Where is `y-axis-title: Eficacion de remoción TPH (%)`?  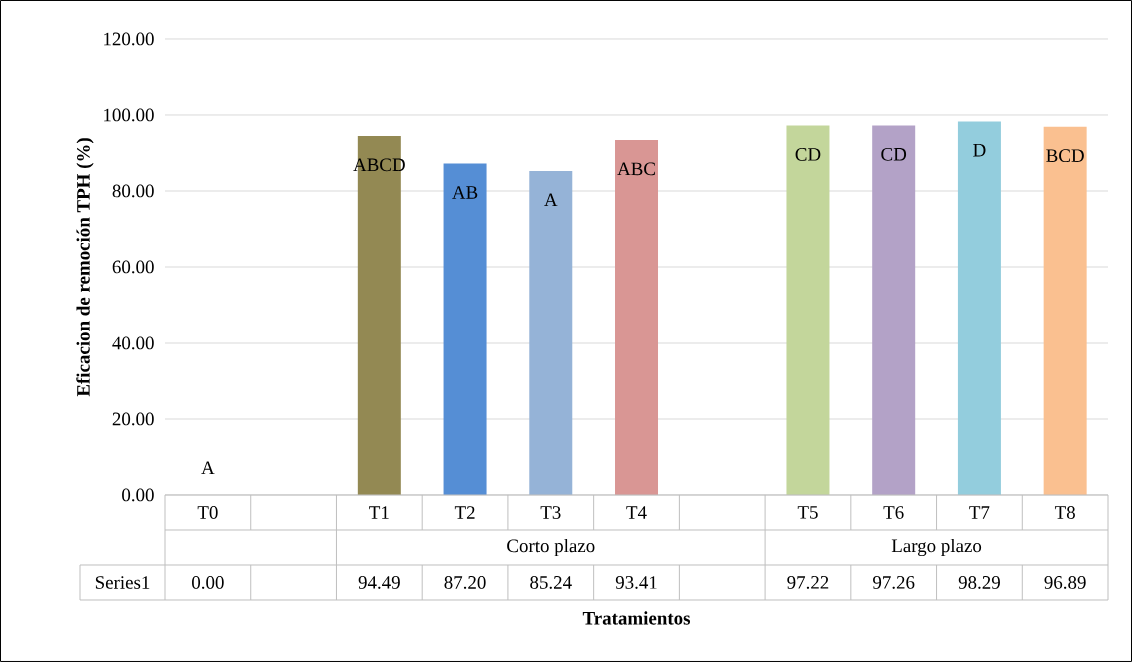
y-axis-title: Eficacion de remoción TPH (%) is located at coordinates (85, 267).